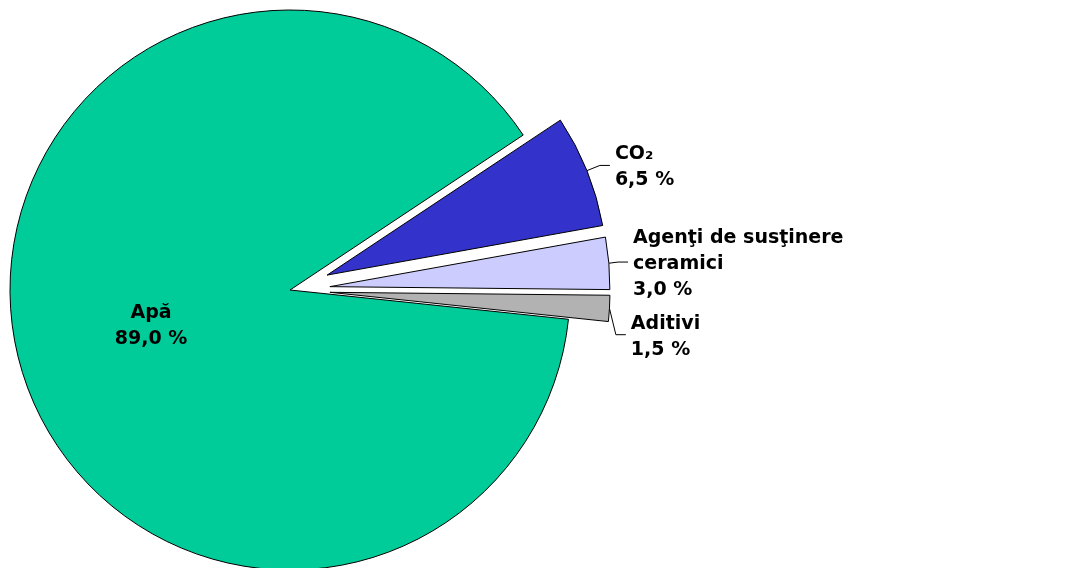 The width and height of the screenshot is (1070, 568). What do you see at coordinates (151, 337) in the screenshot?
I see `data-label: 89,0 %` at bounding box center [151, 337].